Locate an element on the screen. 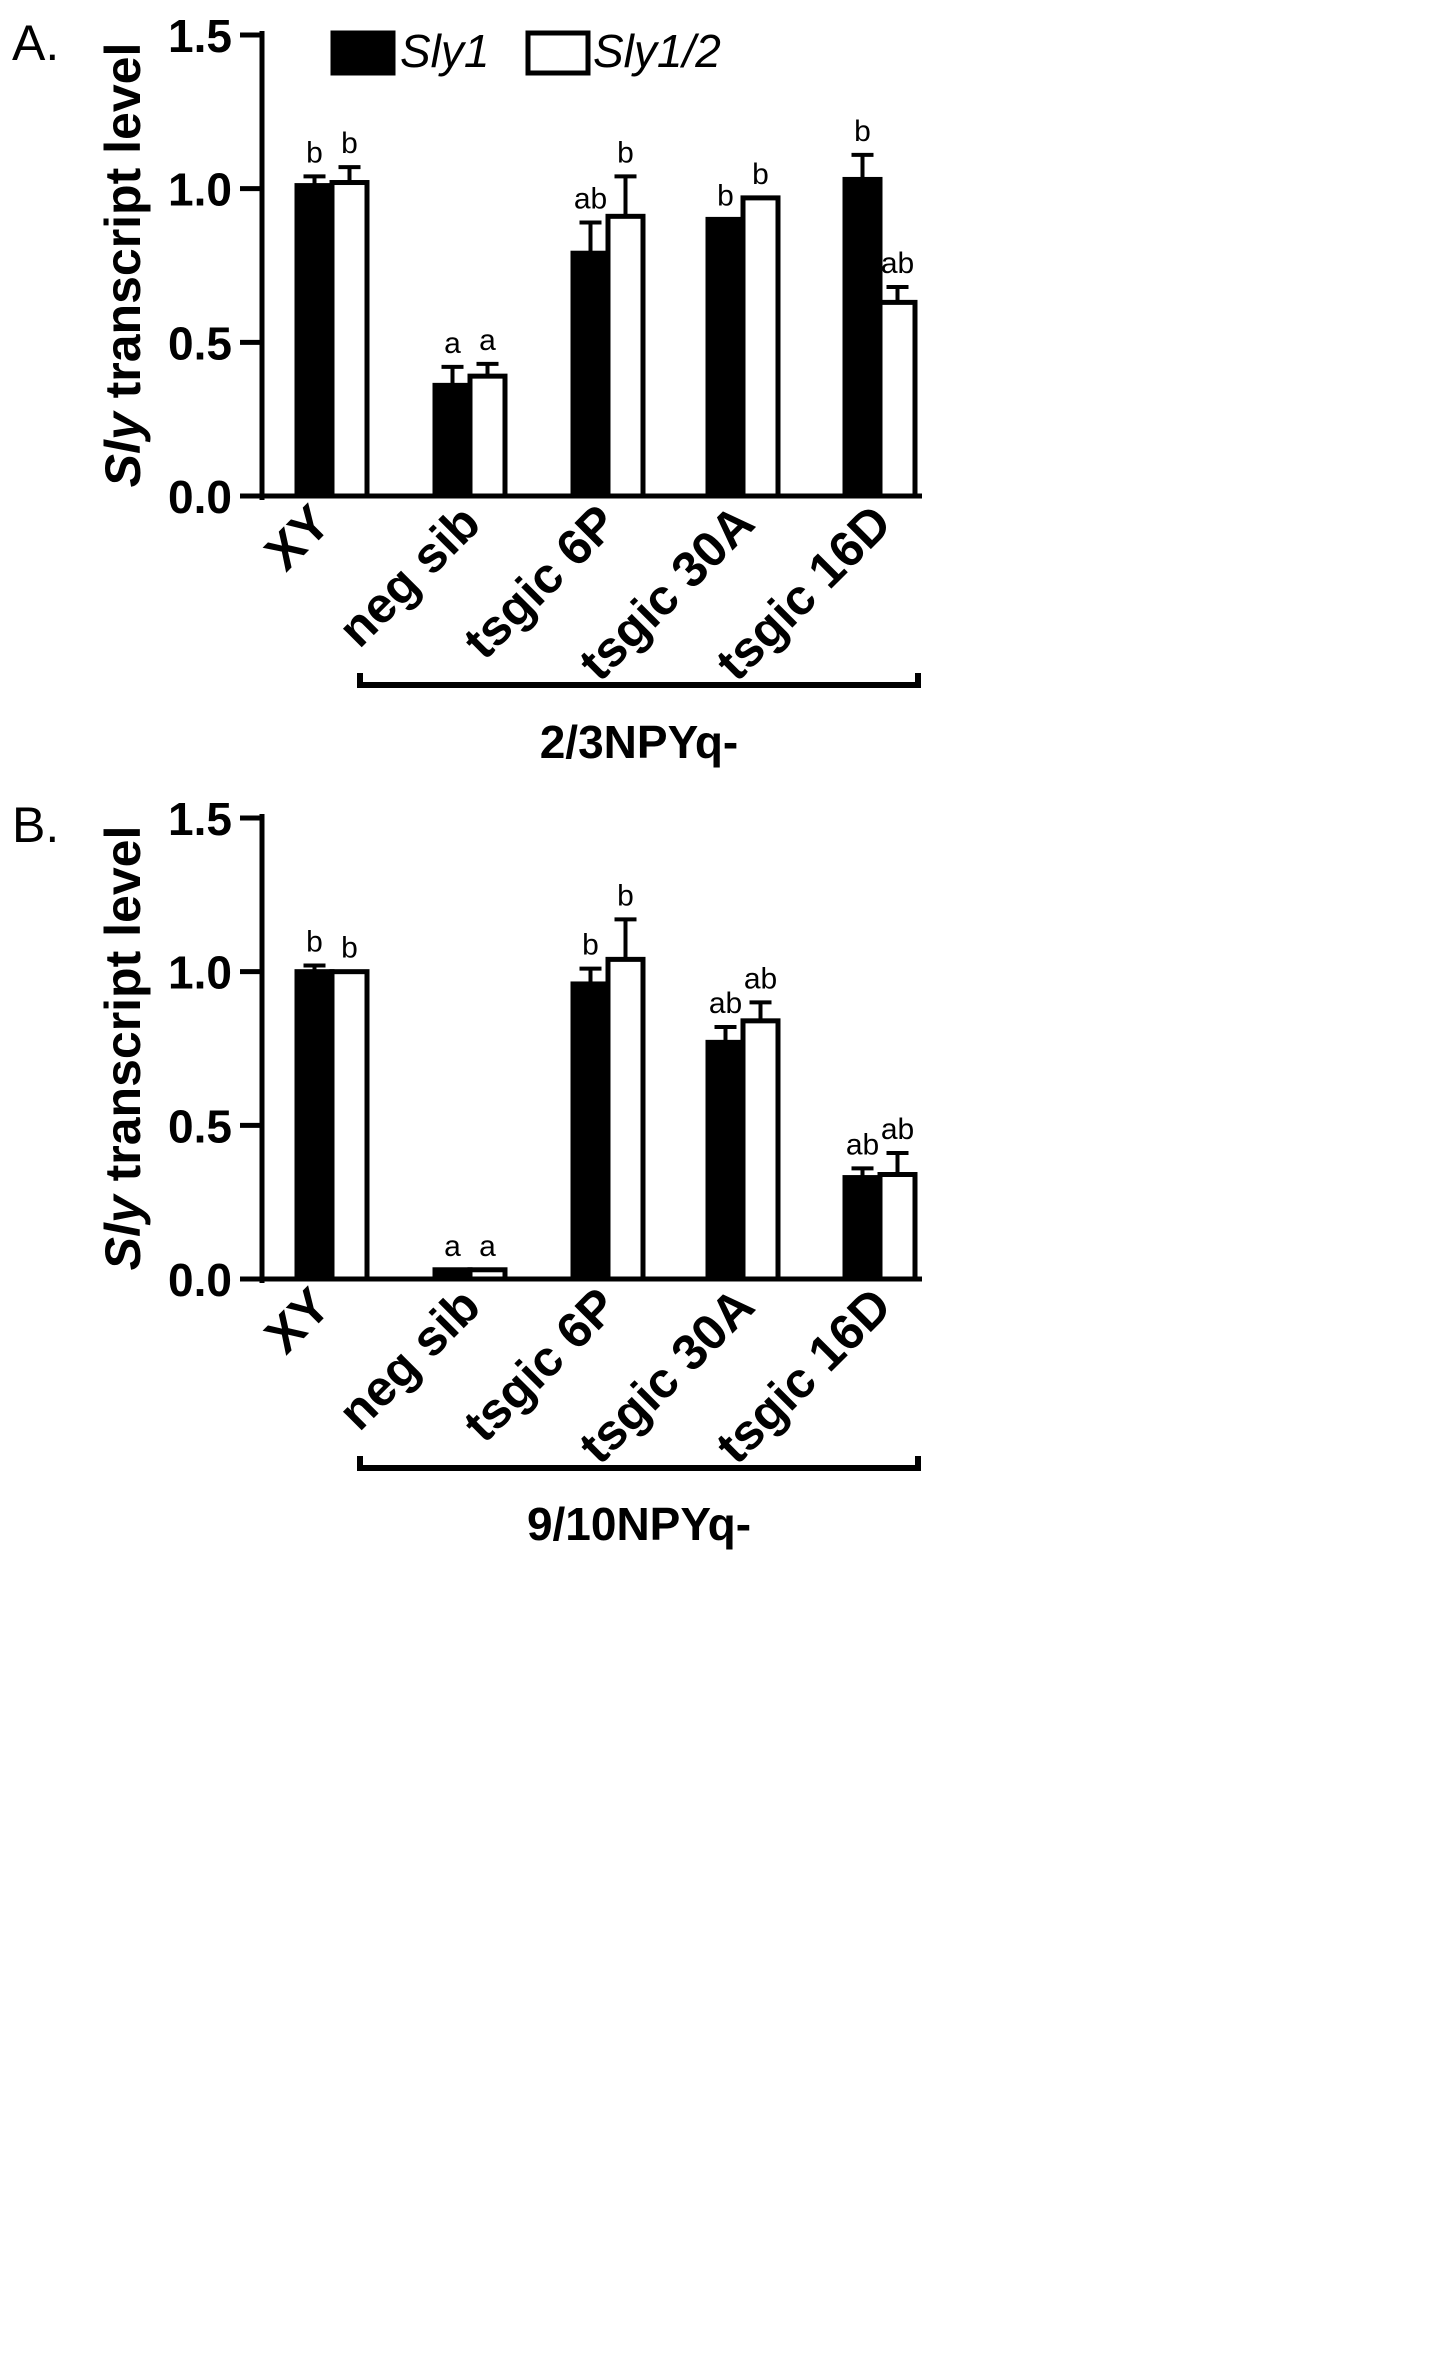  panel-label: B. is located at coordinates (35, 825).